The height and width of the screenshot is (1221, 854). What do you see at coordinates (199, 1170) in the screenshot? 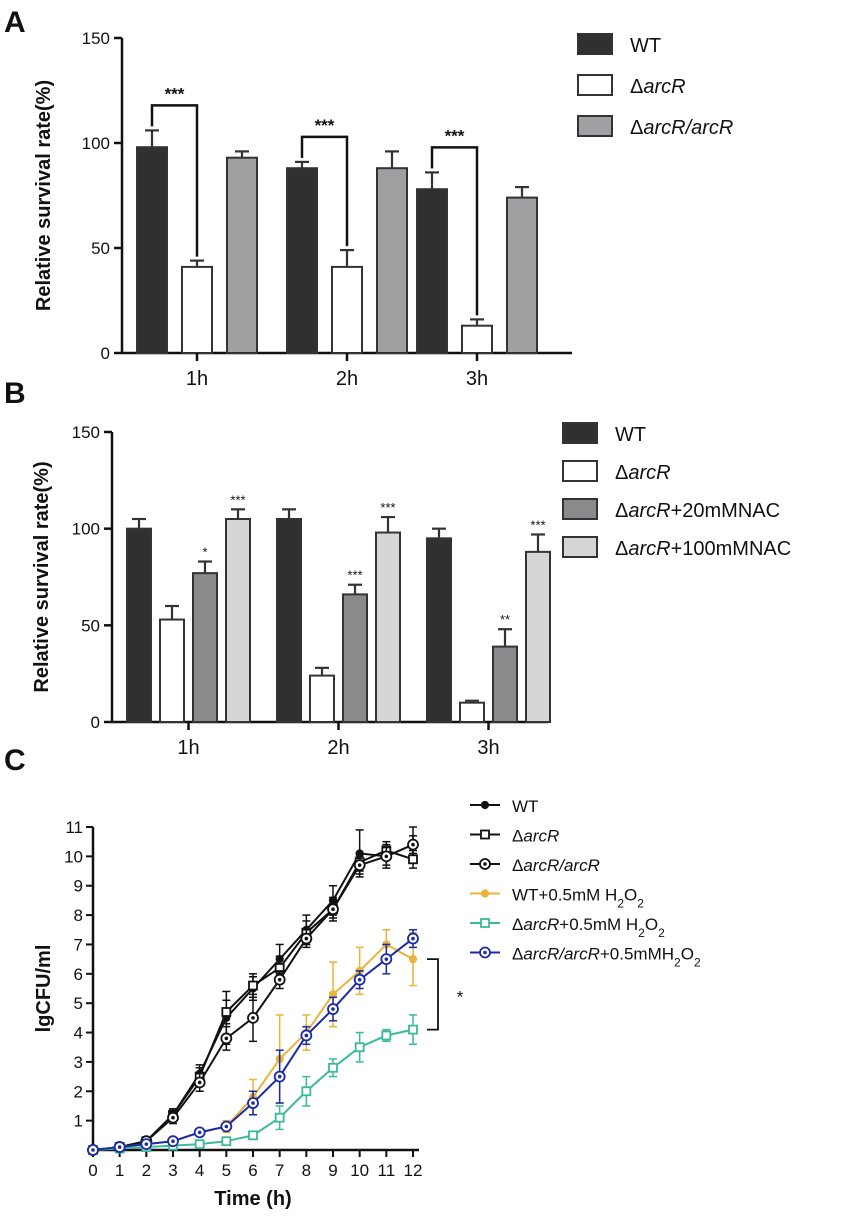
I see `panel-c-x-tick-label: 4` at bounding box center [199, 1170].